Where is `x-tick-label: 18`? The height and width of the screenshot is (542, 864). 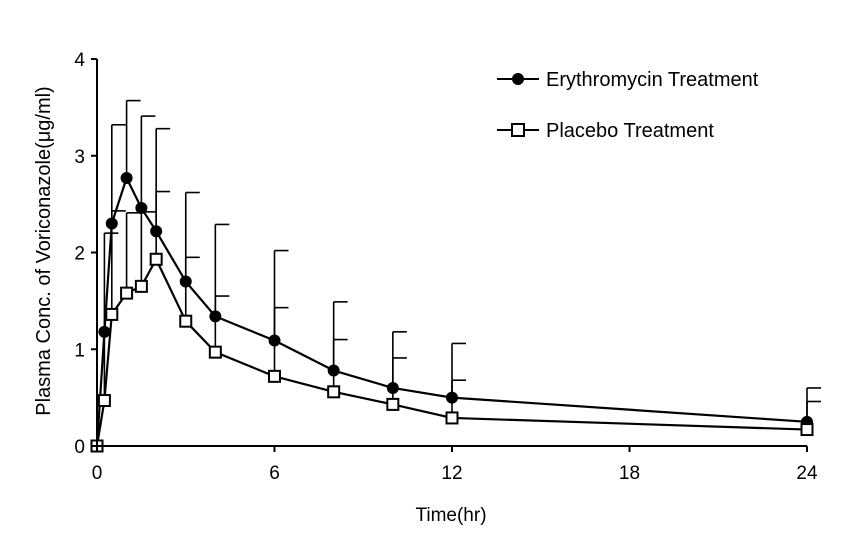 x-tick-label: 18 is located at coordinates (629, 473).